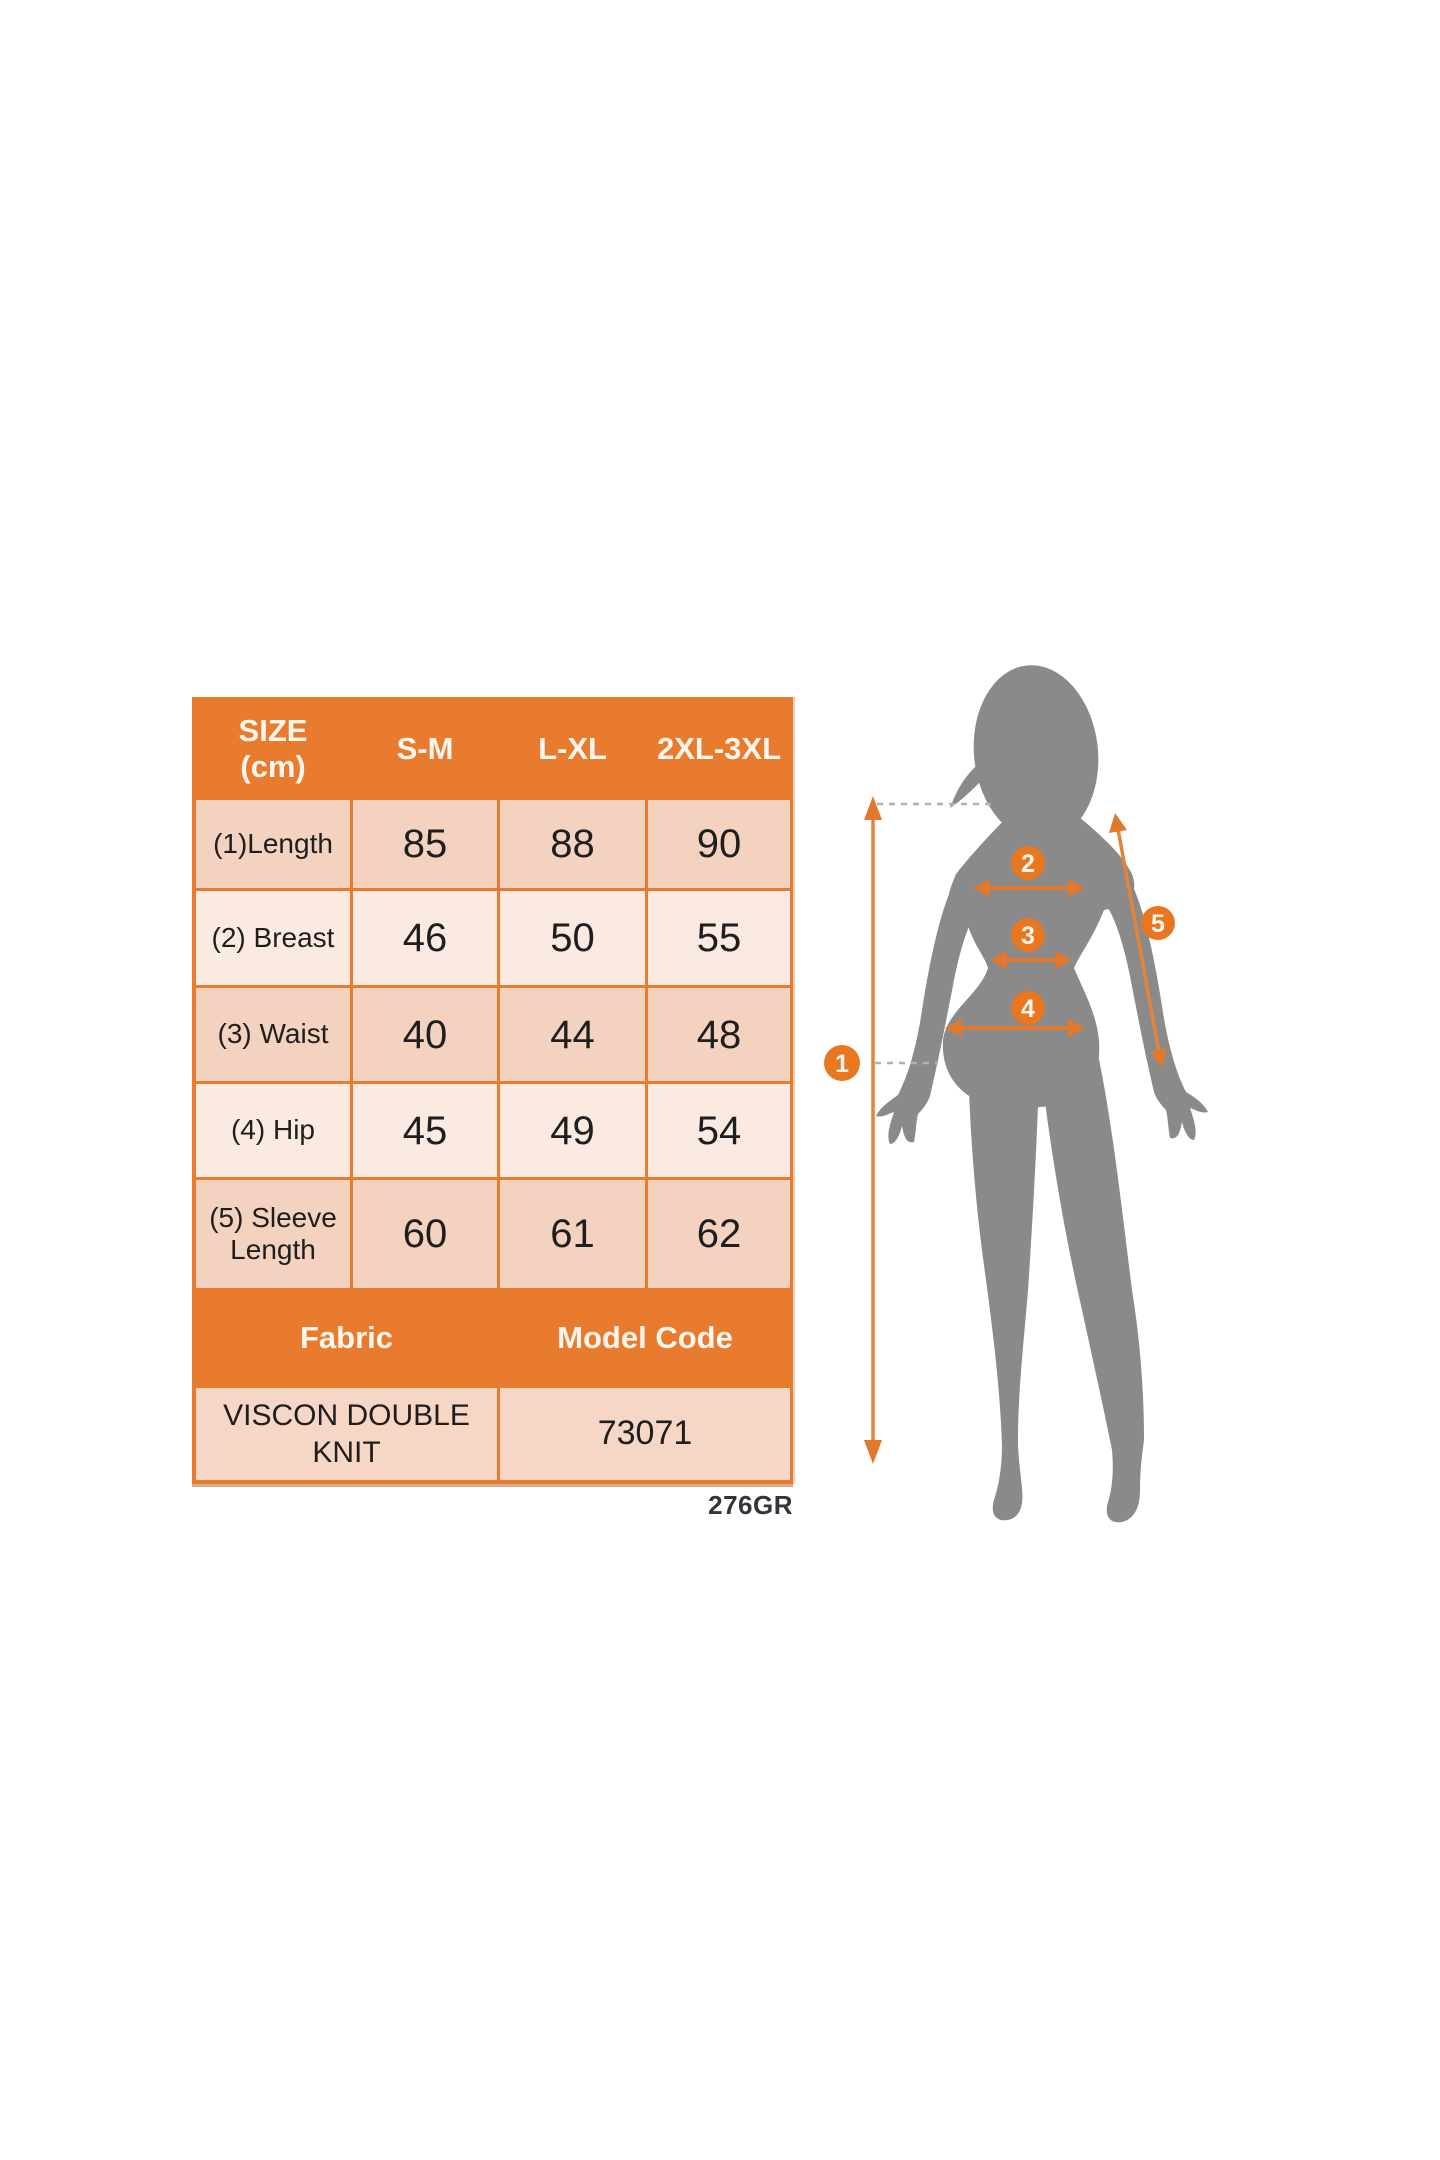 Image resolution: width=1440 pixels, height=2160 pixels. What do you see at coordinates (425, 1234) in the screenshot?
I see `sleeve-s-m: 60` at bounding box center [425, 1234].